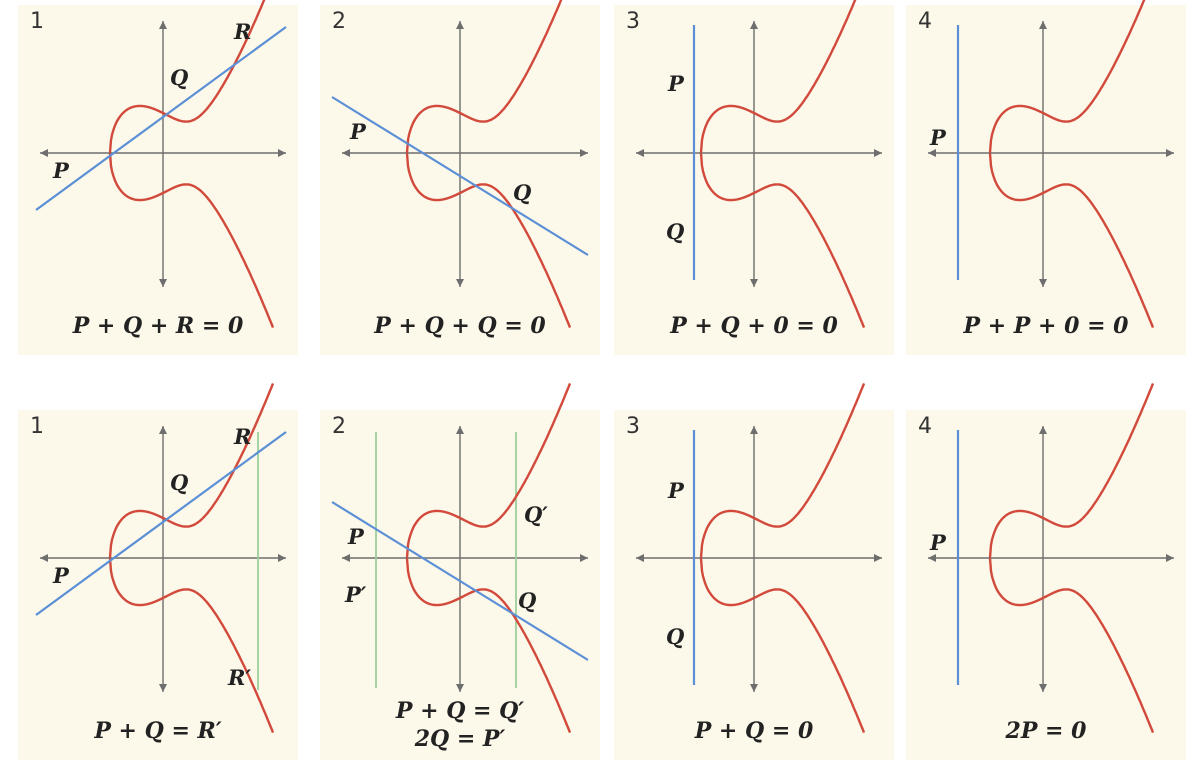  I want to click on diagram-panel: P 4 P + P + 0 = 0, so click(1046, 177).